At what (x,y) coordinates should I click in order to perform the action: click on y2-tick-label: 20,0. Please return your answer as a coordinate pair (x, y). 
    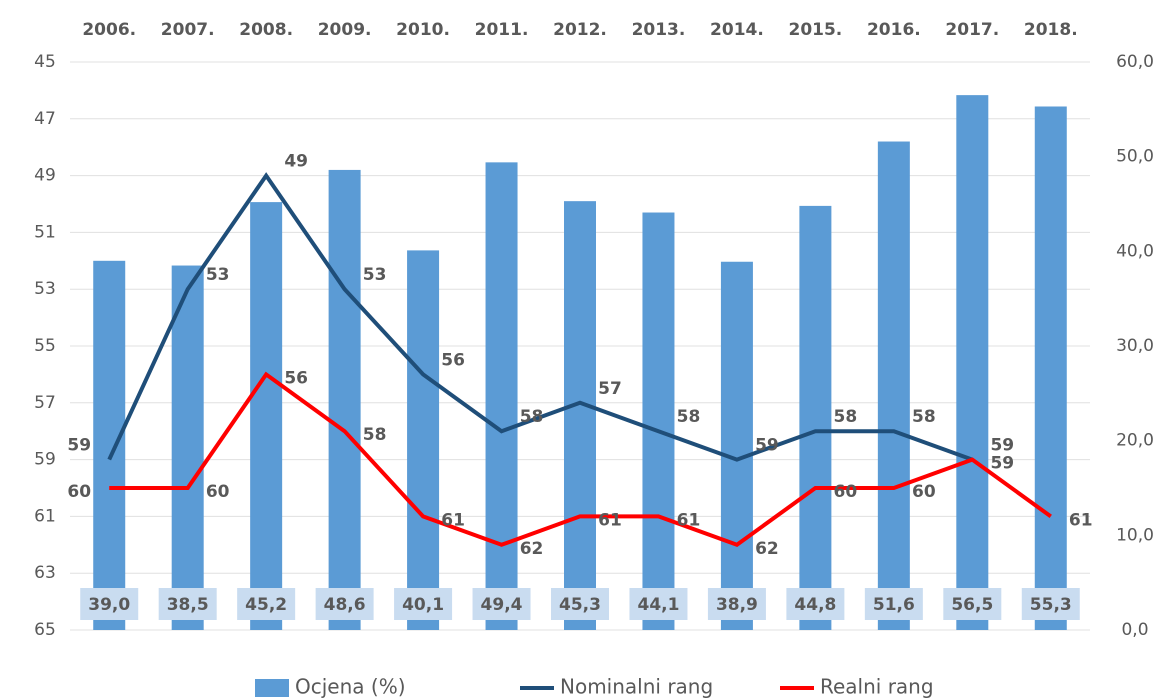
    Looking at the image, I should click on (1135, 441).